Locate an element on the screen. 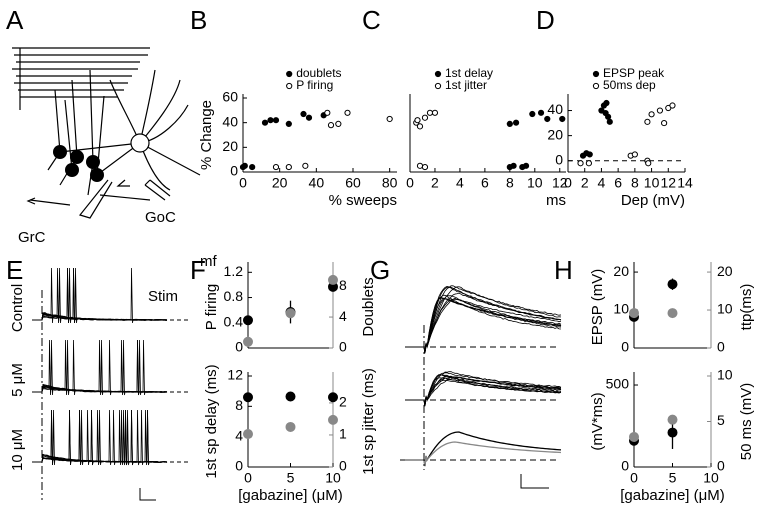 The width and height of the screenshot is (762, 513). y-tick-label: 0.4 is located at coordinates (234, 321).